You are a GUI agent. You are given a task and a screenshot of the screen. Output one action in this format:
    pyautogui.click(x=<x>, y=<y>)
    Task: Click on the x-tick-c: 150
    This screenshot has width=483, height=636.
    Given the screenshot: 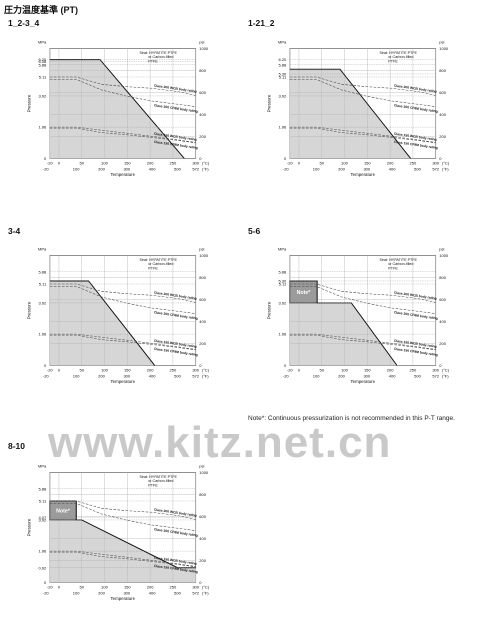 What is the action you would take?
    pyautogui.click(x=127, y=587)
    